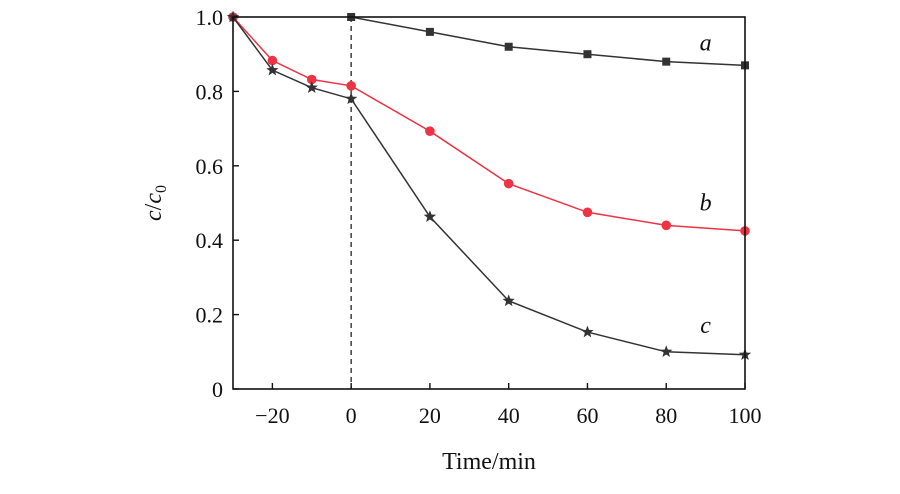 This screenshot has width=900, height=494. I want to click on y-tick-label: 0.4, so click(210, 240).